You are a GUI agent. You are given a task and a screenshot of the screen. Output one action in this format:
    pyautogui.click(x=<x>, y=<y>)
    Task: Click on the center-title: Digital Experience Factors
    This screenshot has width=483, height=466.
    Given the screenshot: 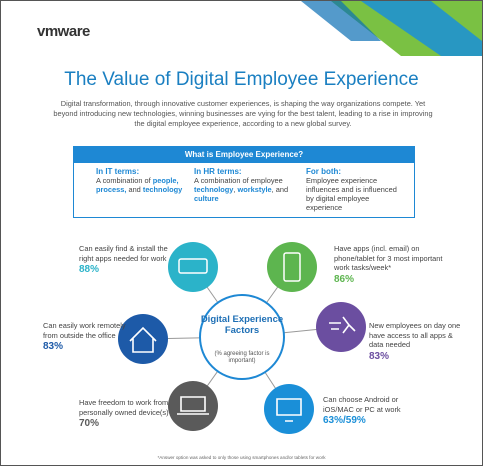 What is the action you would take?
    pyautogui.click(x=242, y=325)
    